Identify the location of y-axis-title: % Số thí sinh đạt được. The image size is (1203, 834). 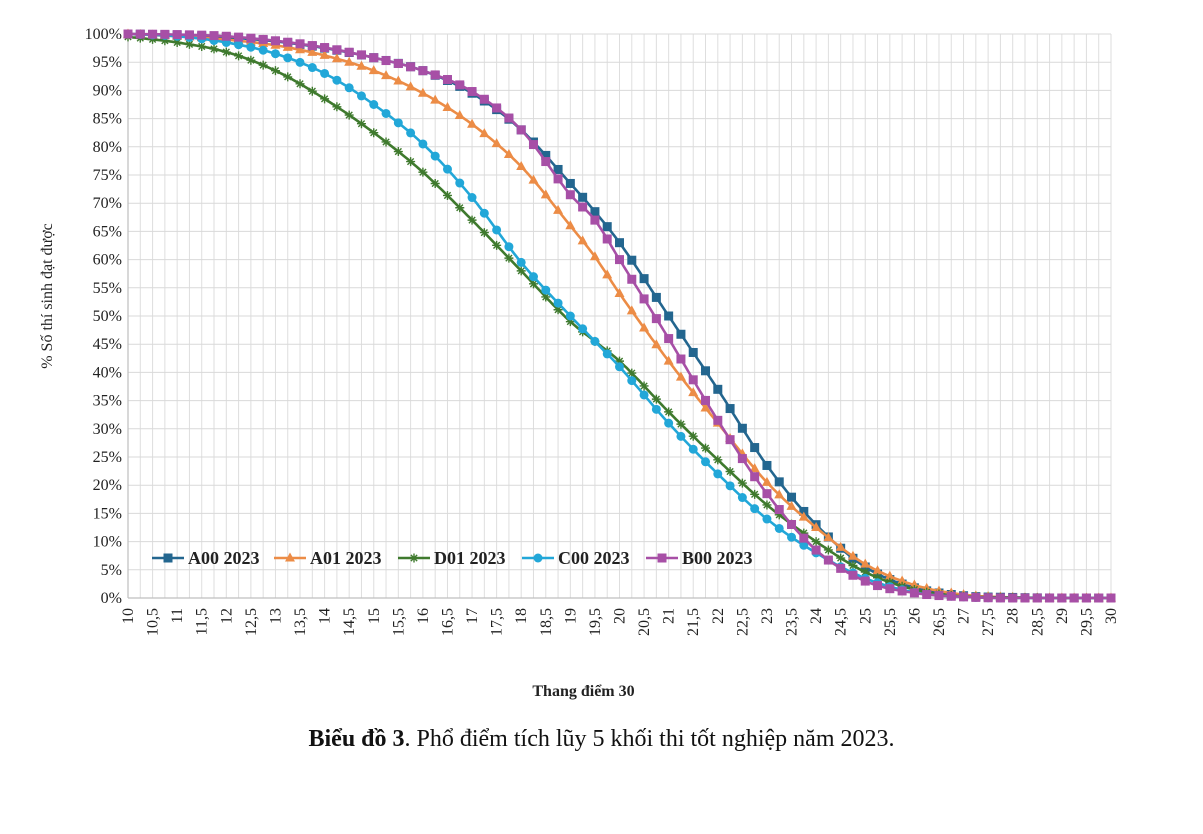
(47, 296).